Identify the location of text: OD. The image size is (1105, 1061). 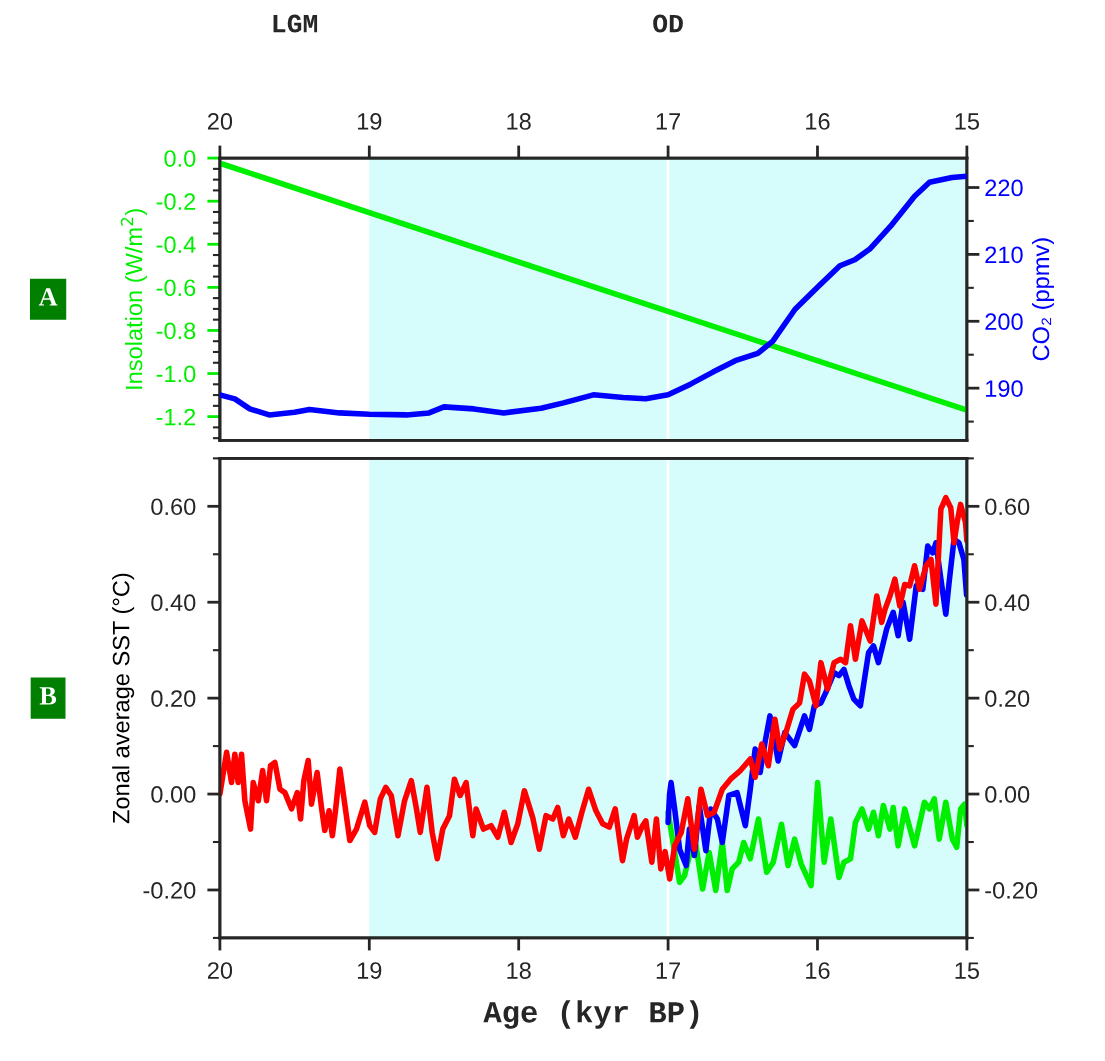
(668, 23).